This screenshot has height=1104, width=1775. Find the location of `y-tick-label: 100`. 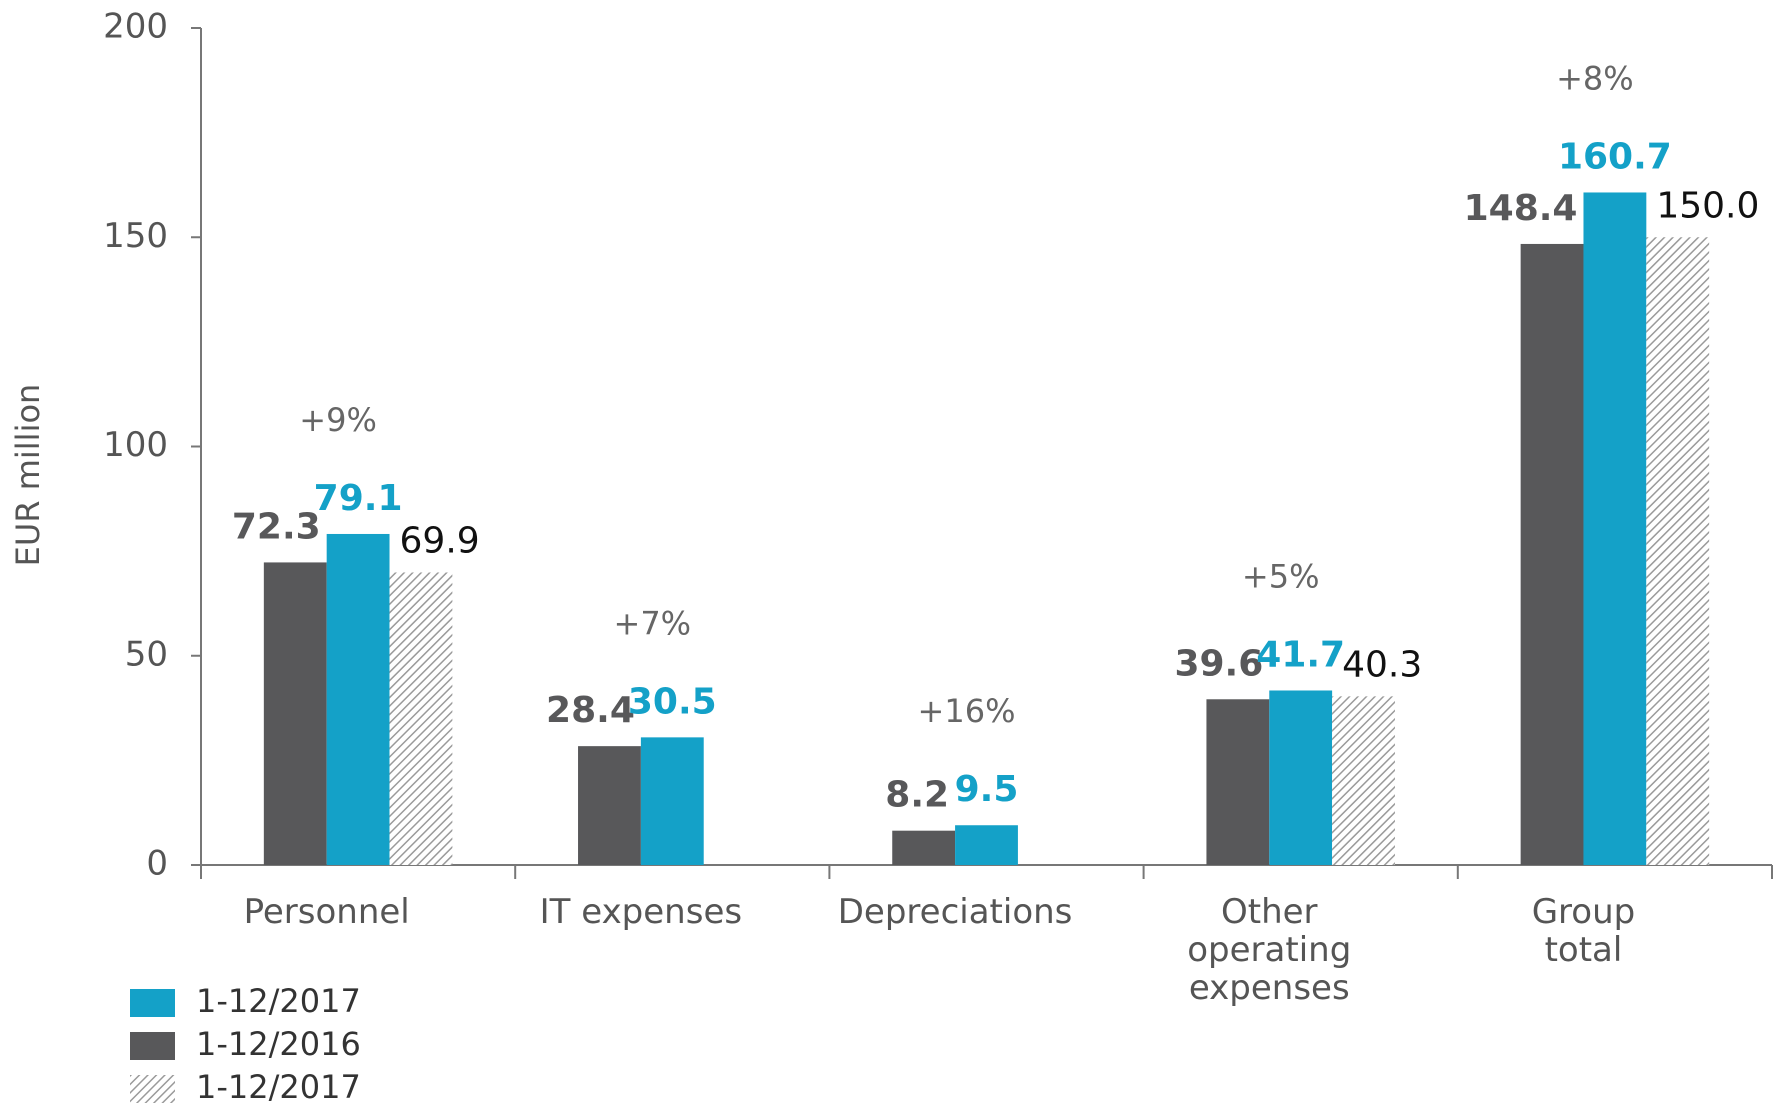

y-tick-label: 100 is located at coordinates (135, 445).